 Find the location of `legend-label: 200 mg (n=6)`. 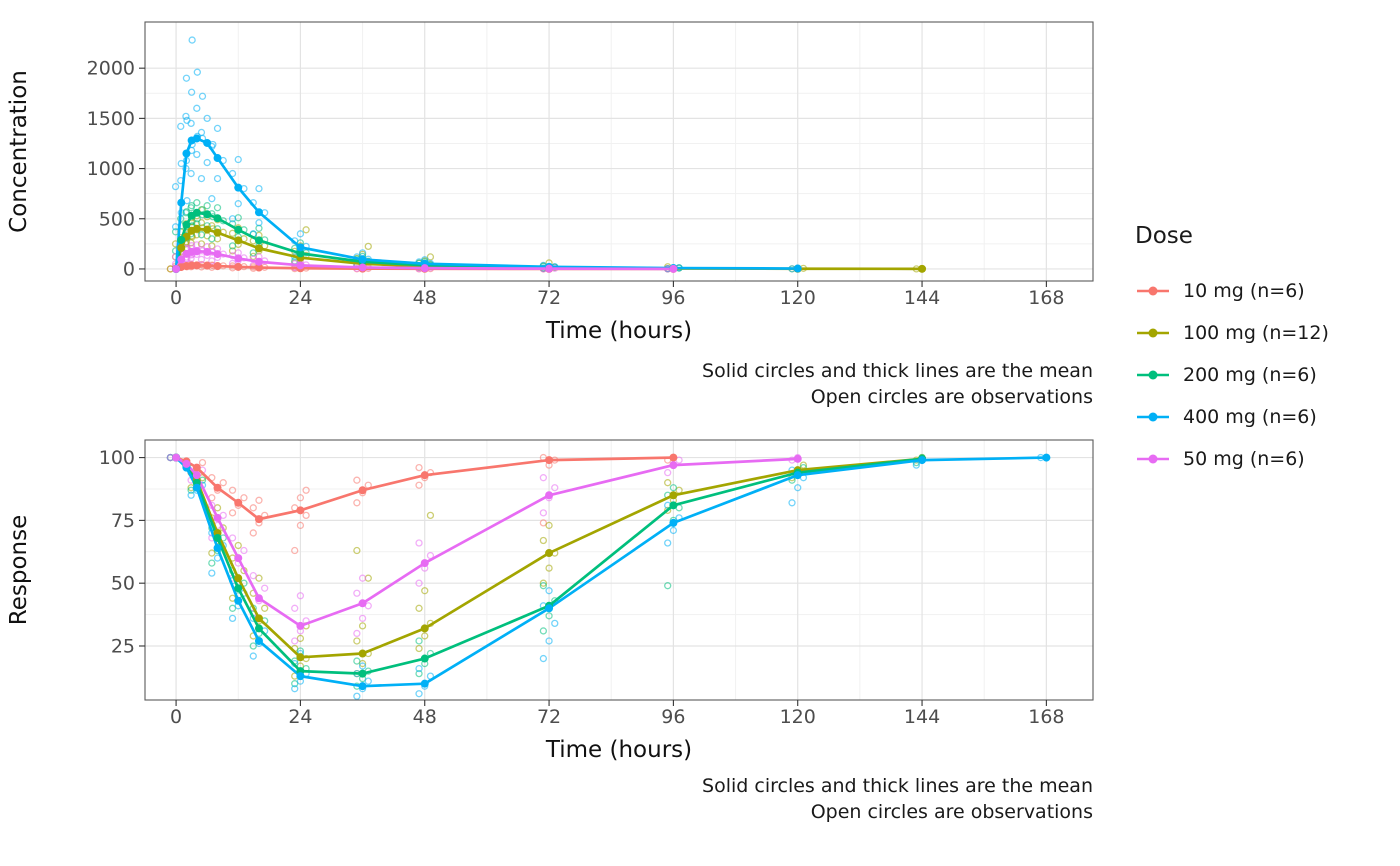

legend-label: 200 mg (n=6) is located at coordinates (1250, 375).